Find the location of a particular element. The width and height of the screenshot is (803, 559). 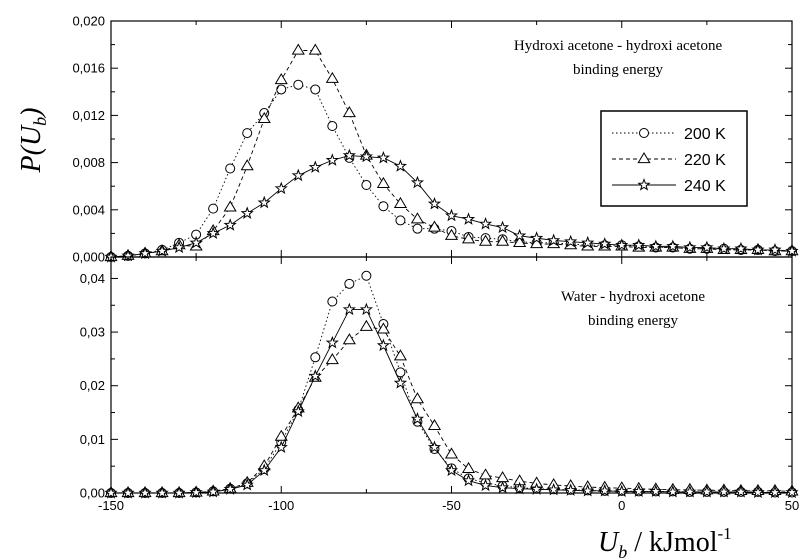

bottom-ytick-label: 0,00 is located at coordinates (92, 493).